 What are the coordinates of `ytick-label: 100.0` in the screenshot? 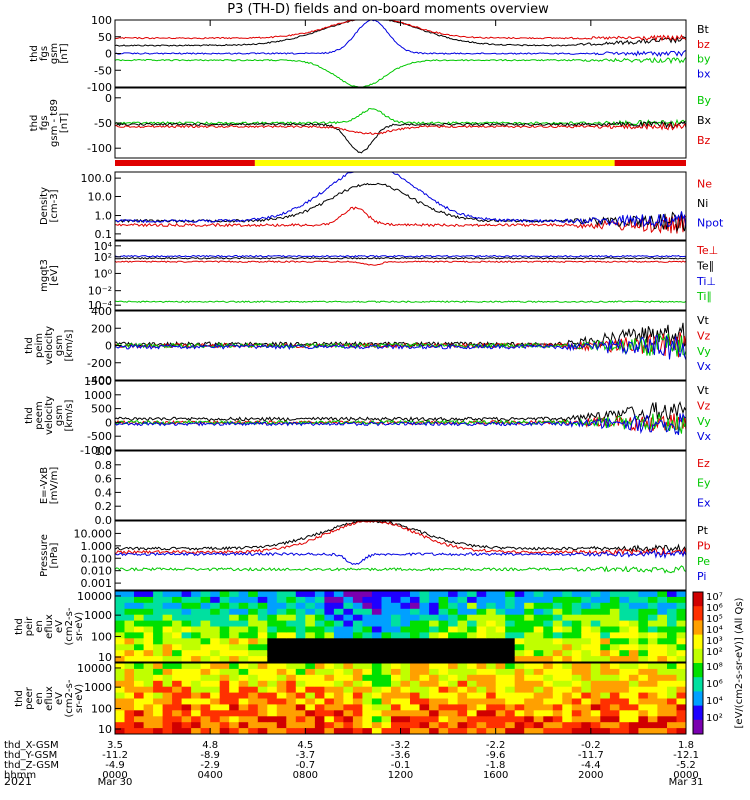 It's located at (97, 178).